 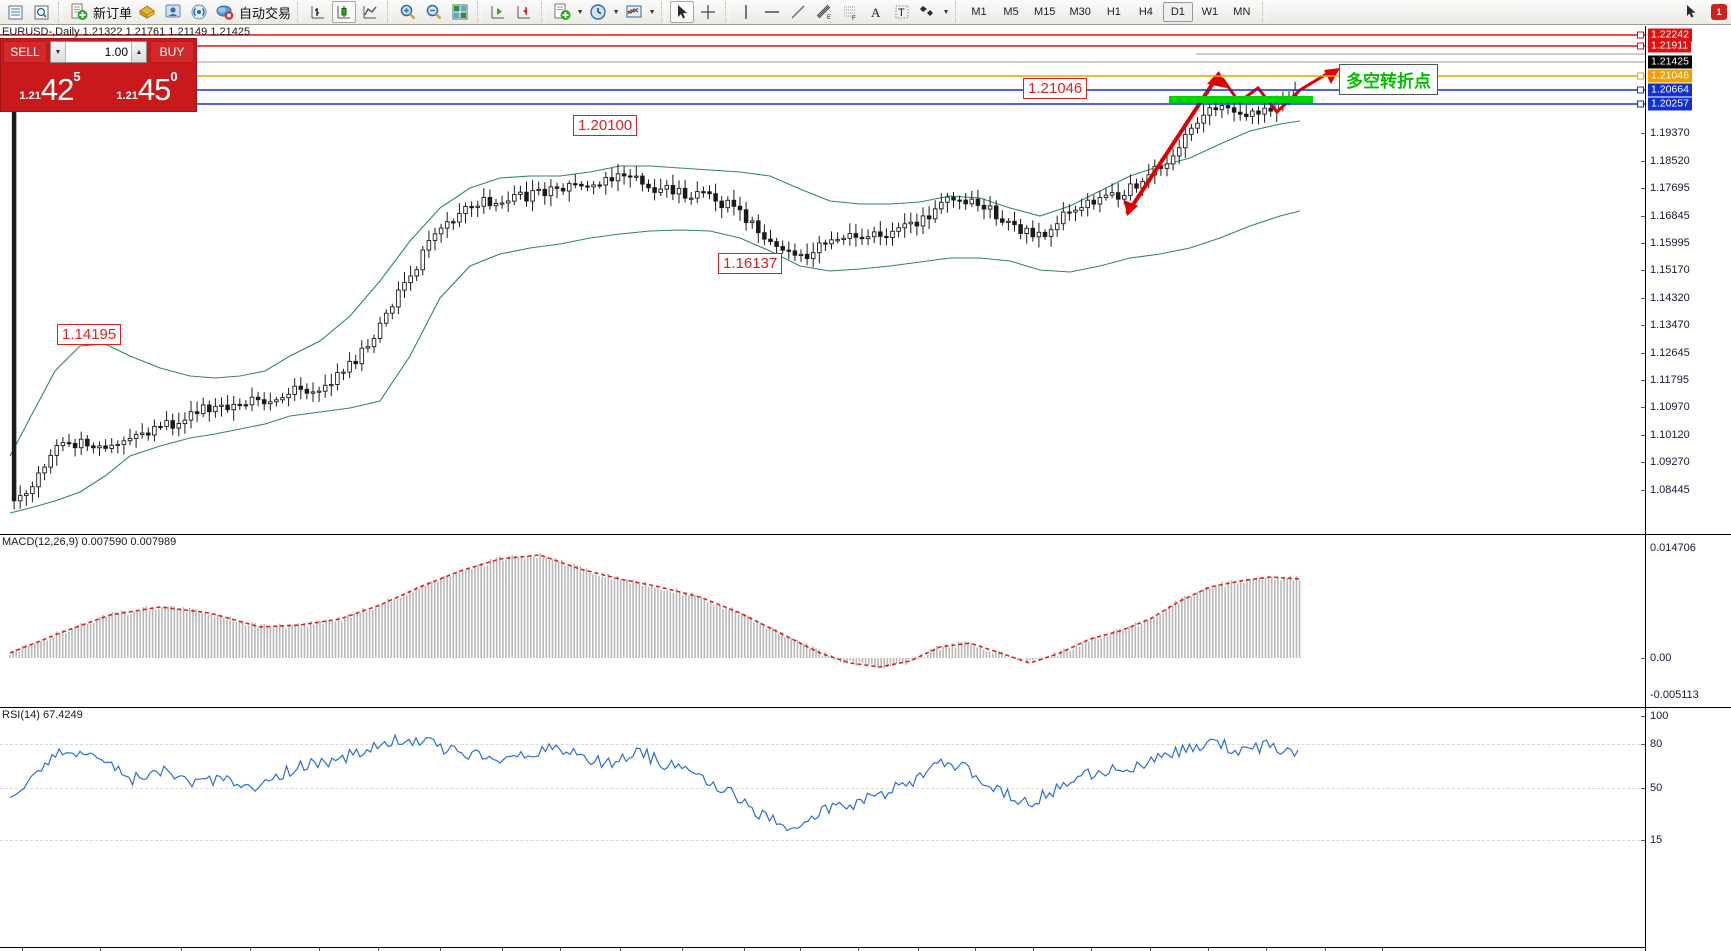 What do you see at coordinates (562, 12) in the screenshot?
I see `indicators-icon` at bounding box center [562, 12].